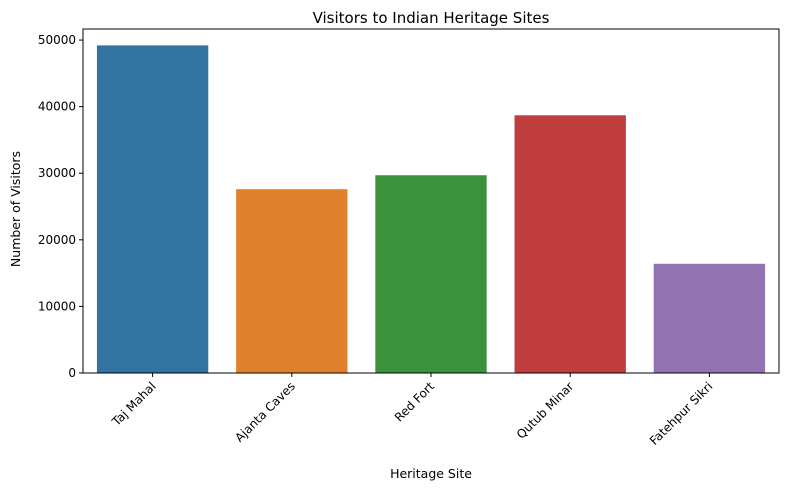 The height and width of the screenshot is (490, 790). I want to click on y-tick-label: 20000, so click(57, 240).